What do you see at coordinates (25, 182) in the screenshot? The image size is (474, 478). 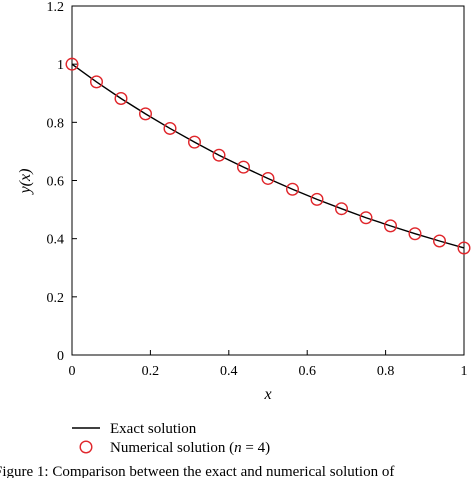 I see `y-axis-label: y(x)` at bounding box center [25, 182].